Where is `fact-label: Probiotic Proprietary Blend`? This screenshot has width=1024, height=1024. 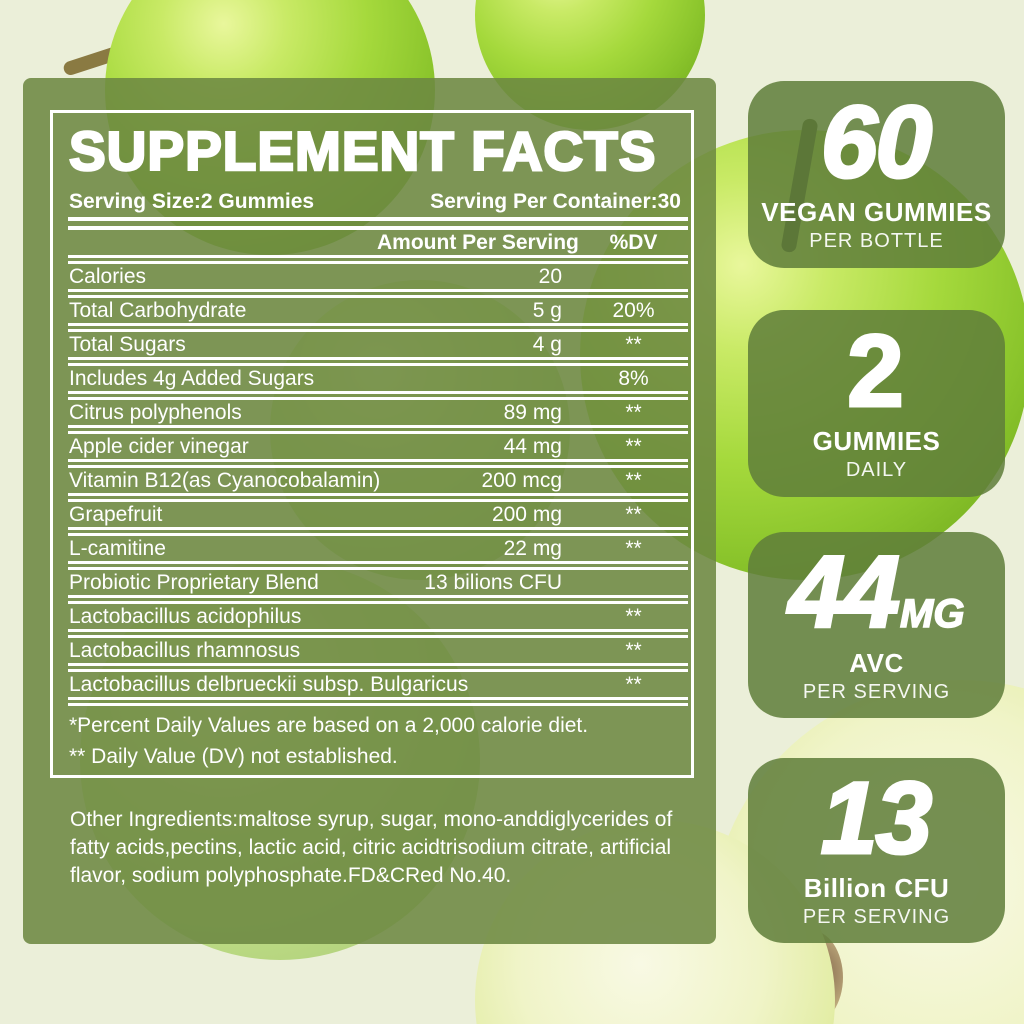
fact-label: Probiotic Proprietary Blend is located at coordinates (194, 582).